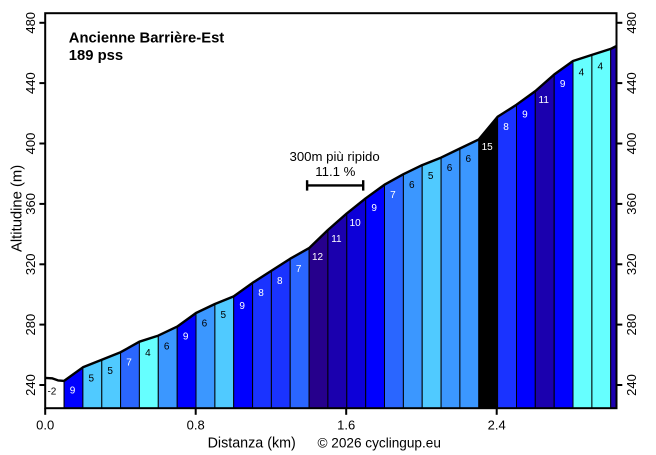  Describe the element at coordinates (488, 147) in the screenshot. I see `svg-text: 15` at that location.